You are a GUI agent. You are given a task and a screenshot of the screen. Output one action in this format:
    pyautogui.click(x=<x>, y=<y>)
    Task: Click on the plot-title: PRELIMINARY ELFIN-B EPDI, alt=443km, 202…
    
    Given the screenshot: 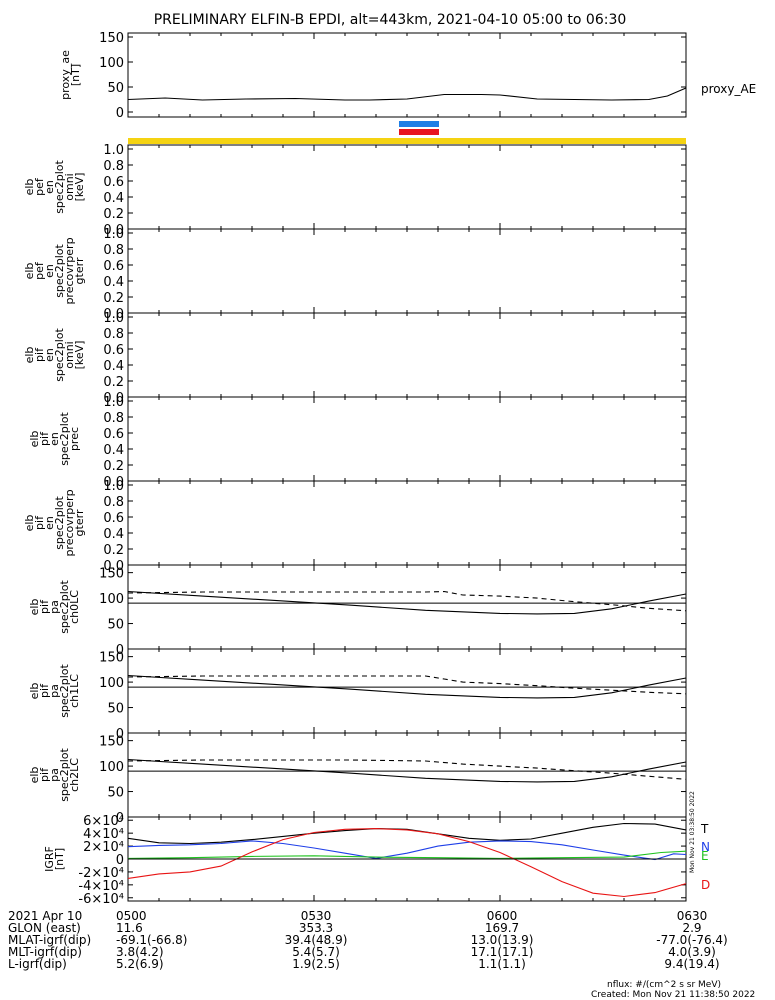 What is the action you would take?
    pyautogui.click(x=390, y=20)
    